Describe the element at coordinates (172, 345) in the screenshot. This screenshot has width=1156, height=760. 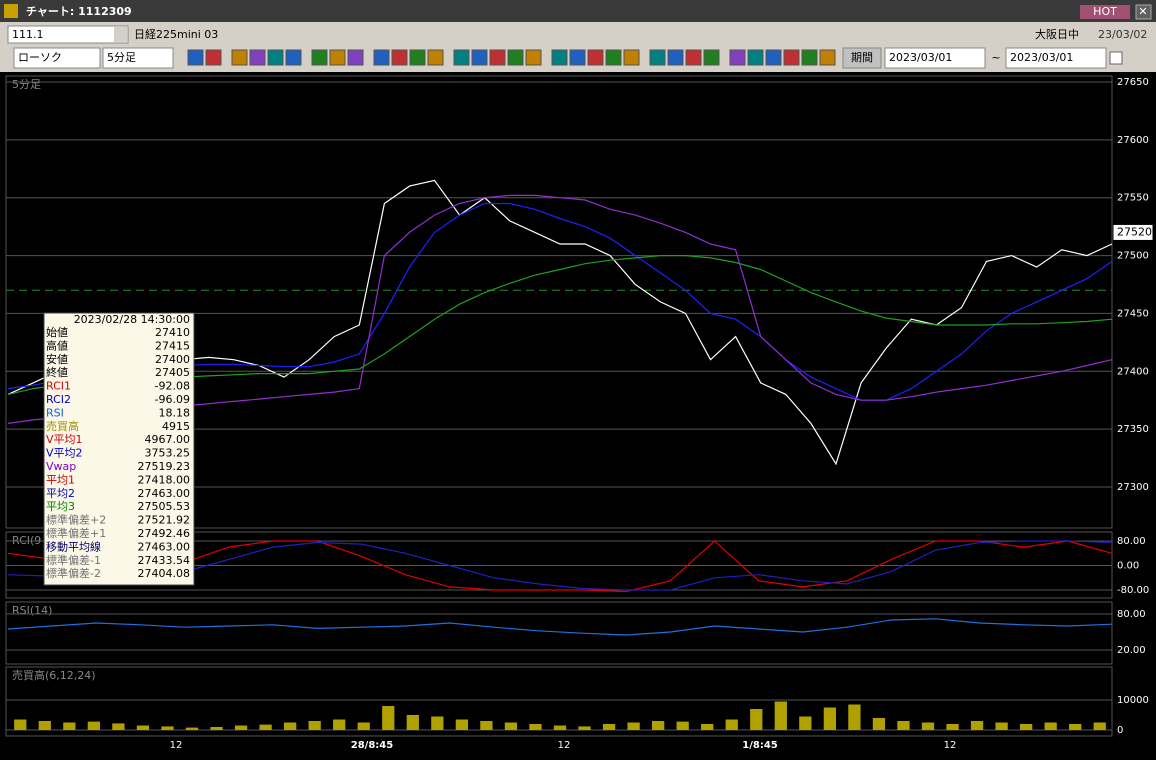
I see `info-value: 27415` at that location.